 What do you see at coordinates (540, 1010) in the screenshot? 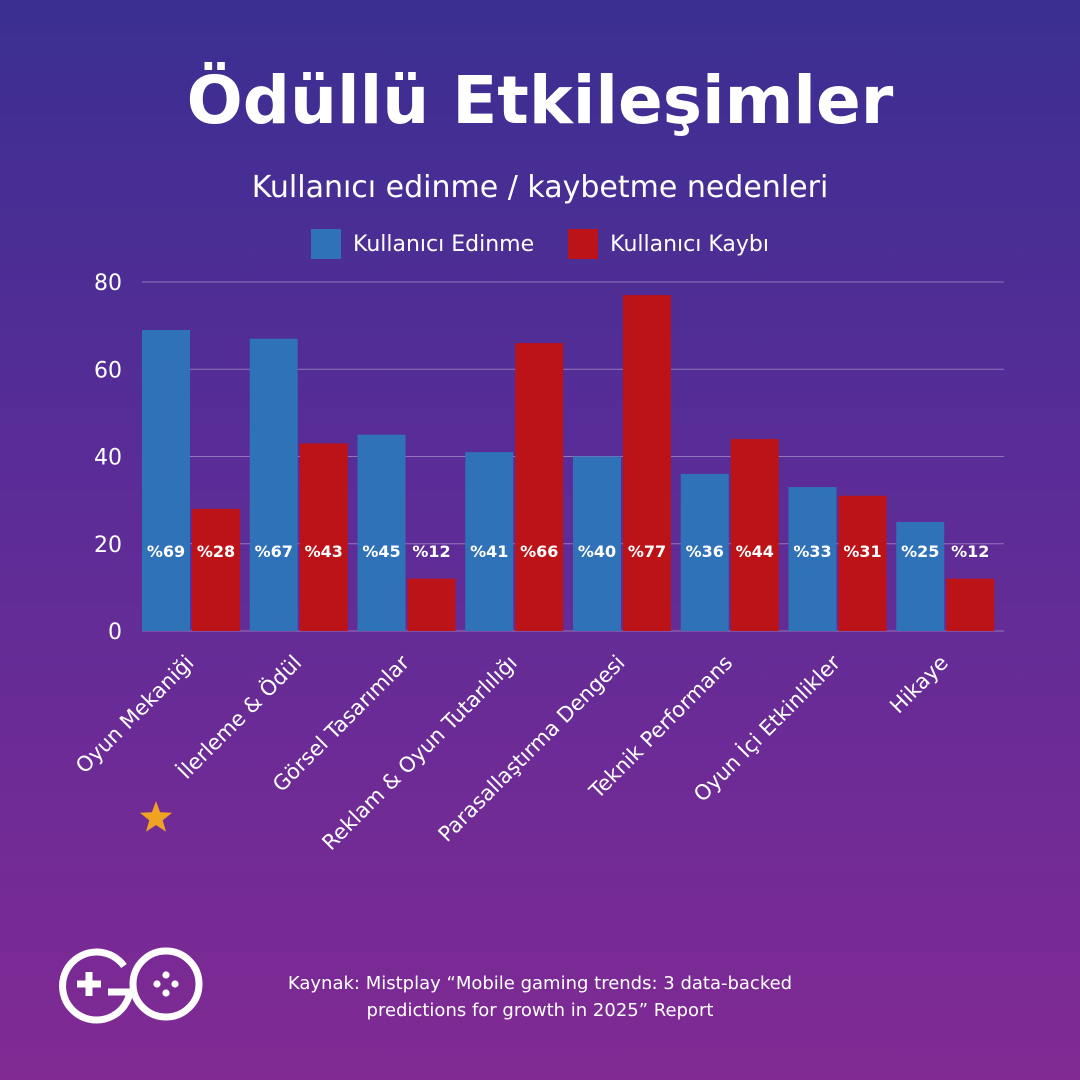
I see `source-line-2: predictions for growth in 2025” Report` at bounding box center [540, 1010].